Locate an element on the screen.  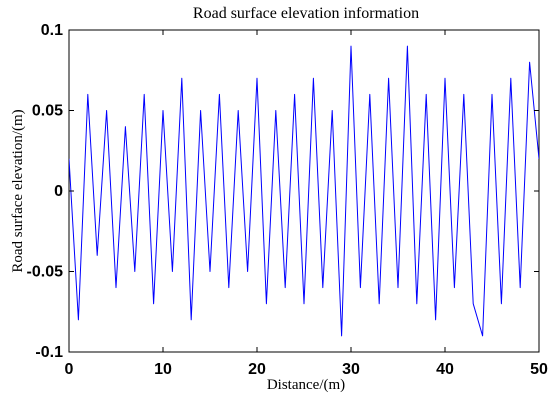
x-tick-label: 50 is located at coordinates (539, 369).